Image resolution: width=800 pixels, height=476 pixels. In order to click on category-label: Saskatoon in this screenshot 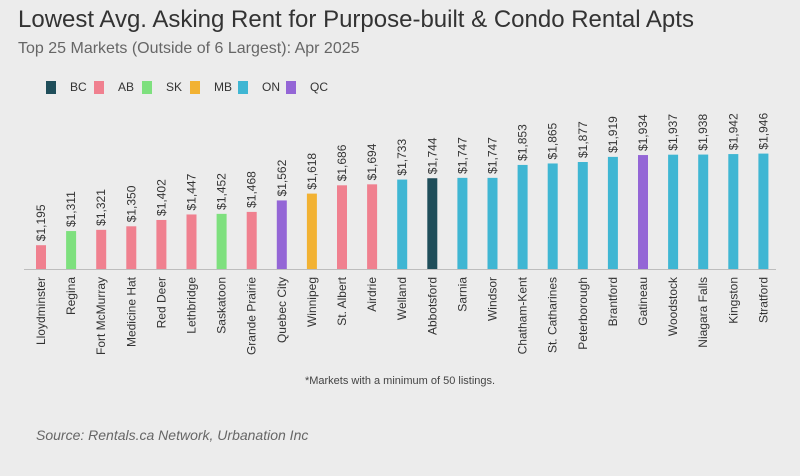, I will do `click(222, 305)`.